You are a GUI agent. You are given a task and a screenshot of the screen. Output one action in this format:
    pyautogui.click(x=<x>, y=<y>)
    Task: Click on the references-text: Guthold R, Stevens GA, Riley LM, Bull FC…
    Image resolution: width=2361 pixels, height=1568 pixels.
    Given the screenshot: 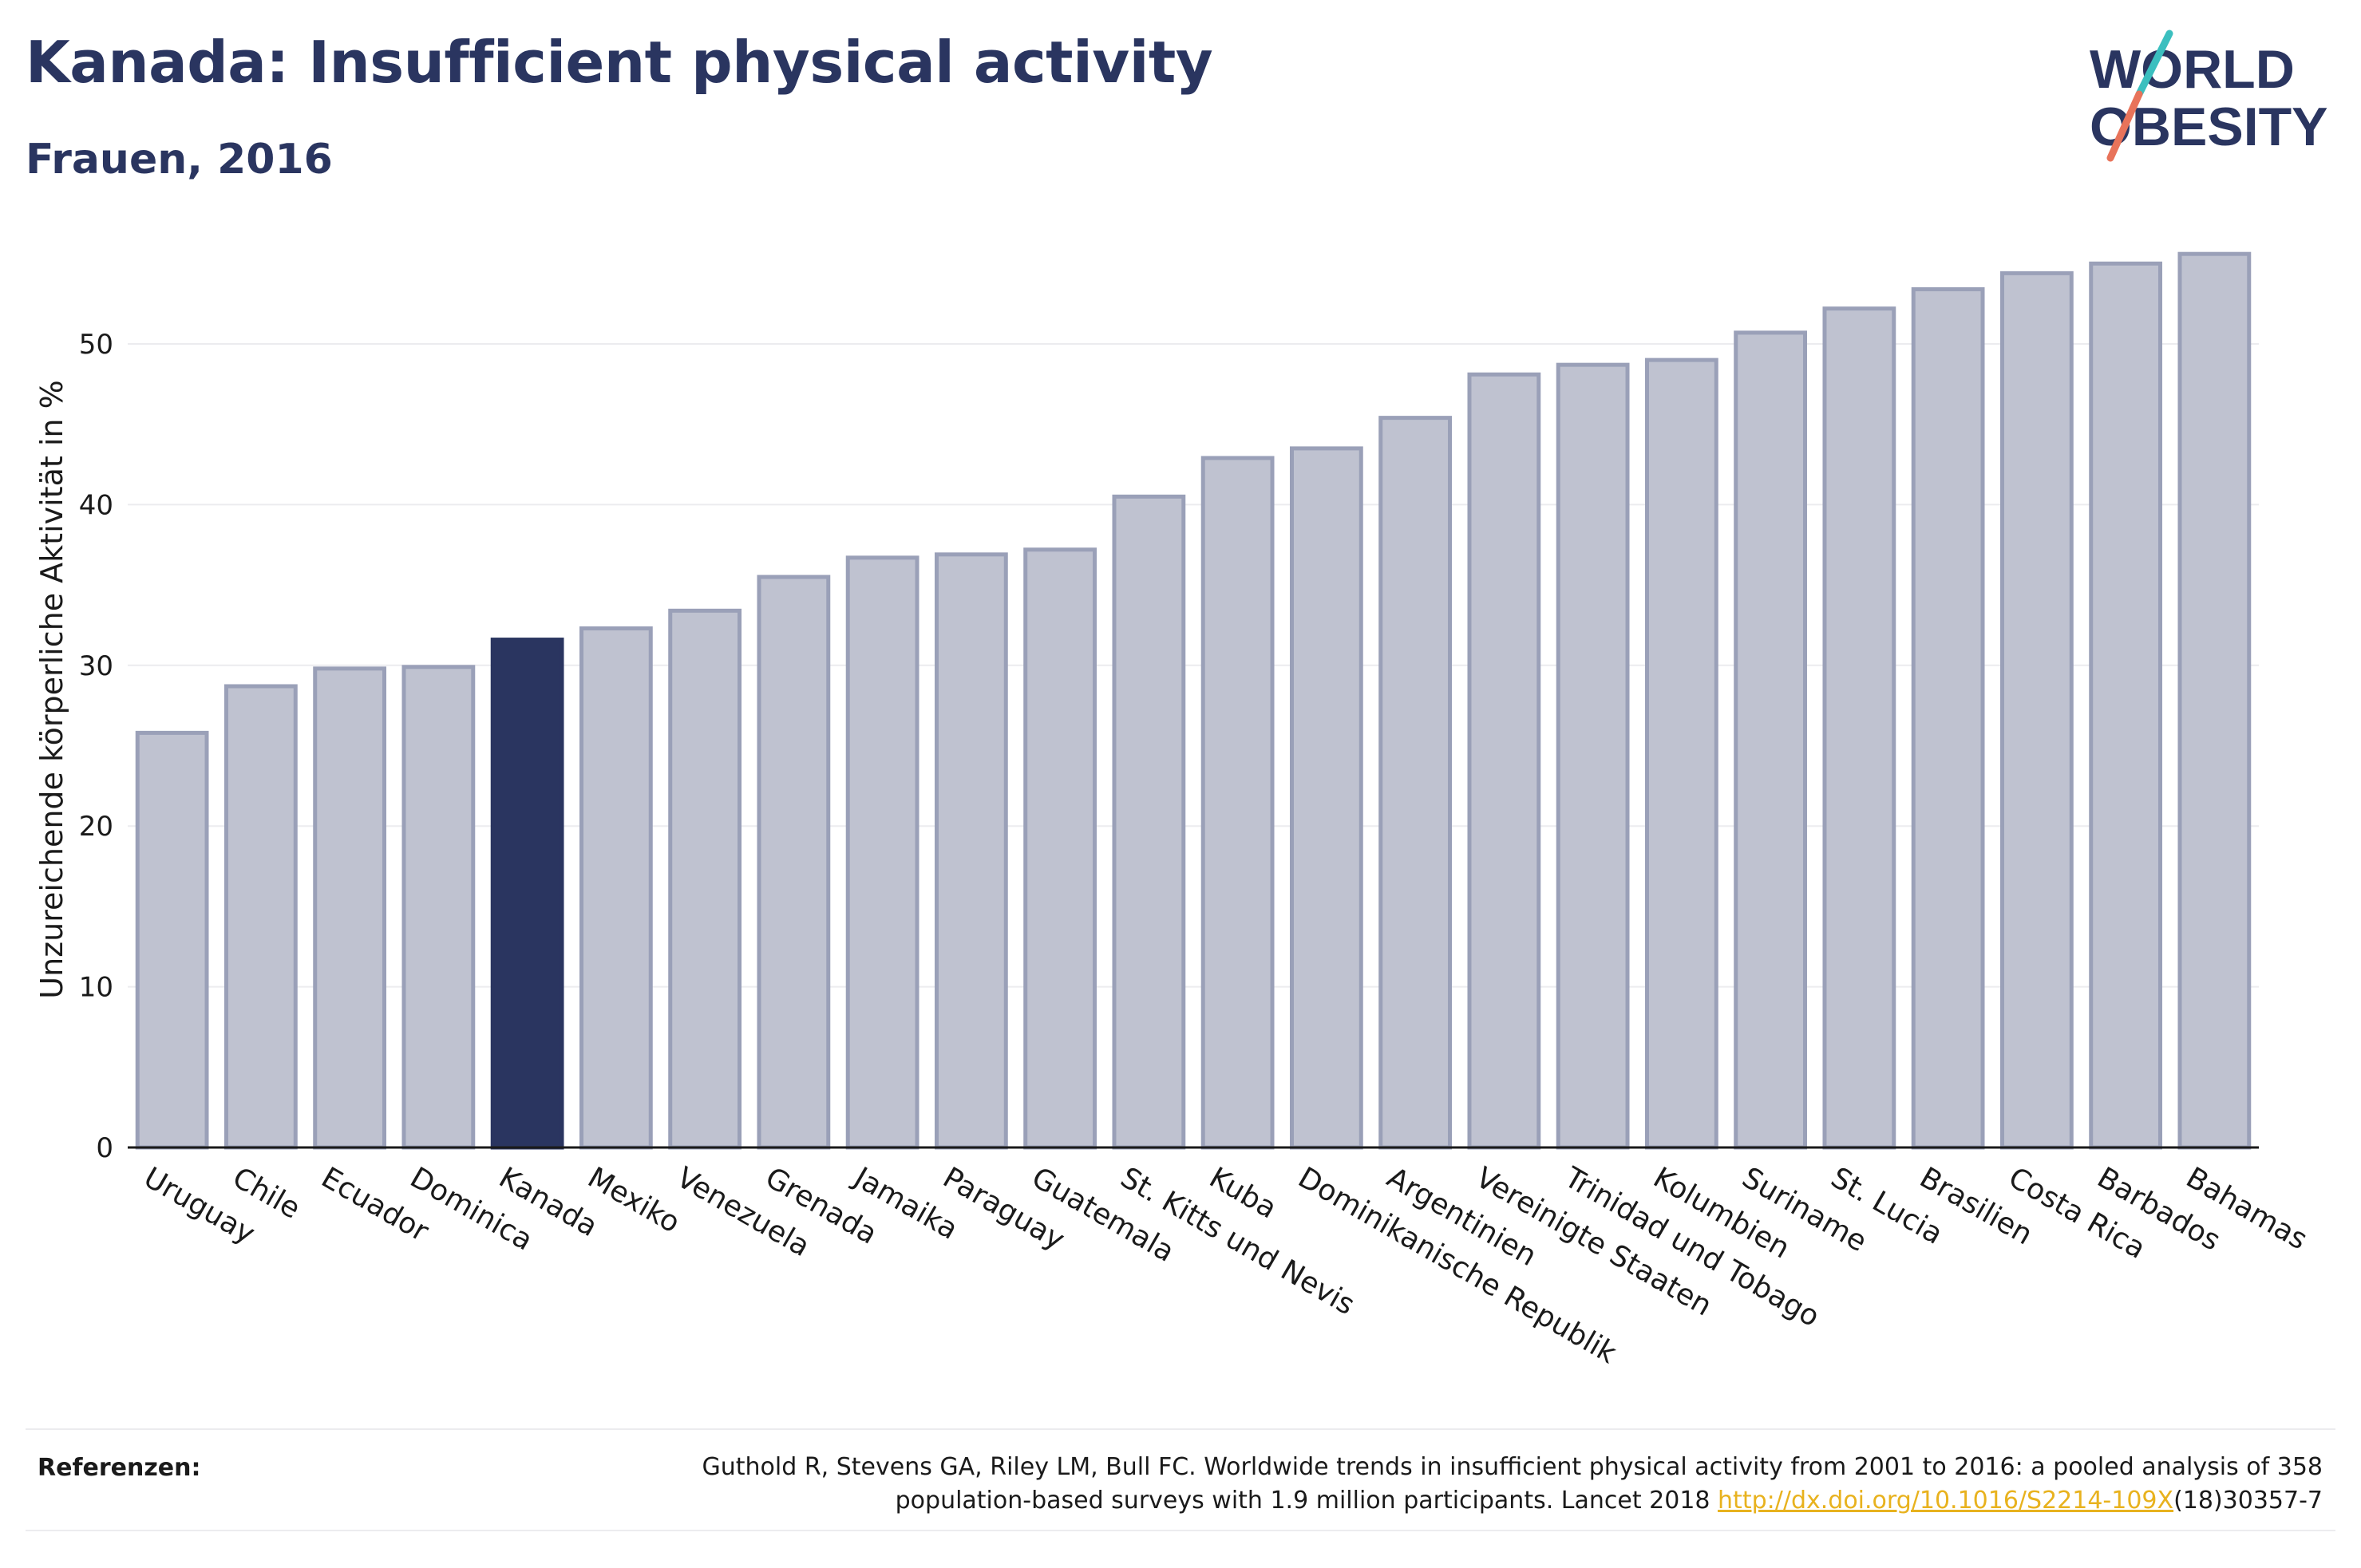 What is the action you would take?
    pyautogui.click(x=1405, y=1484)
    